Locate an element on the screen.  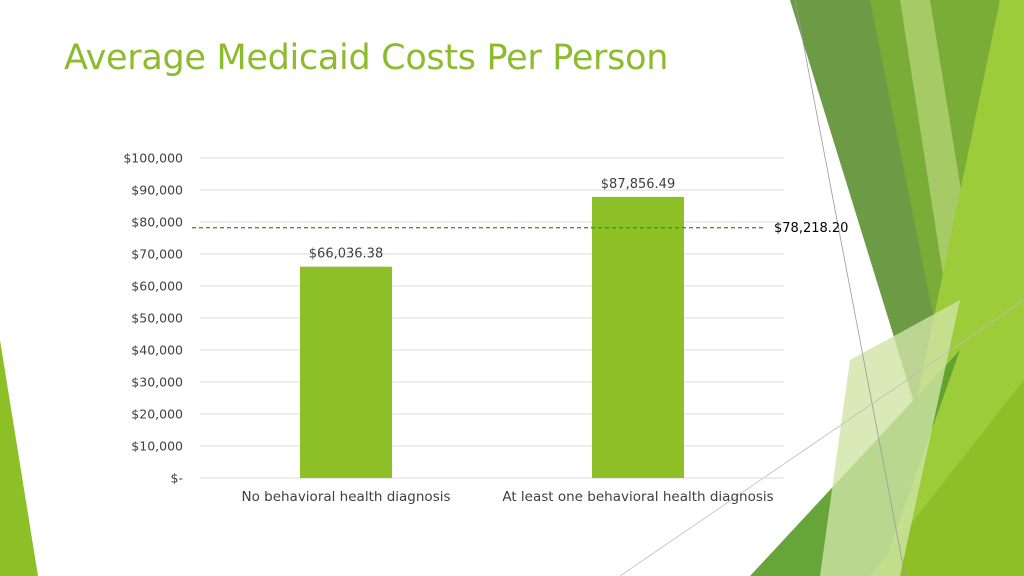
y-tick-label: $20,000 is located at coordinates (157, 414).